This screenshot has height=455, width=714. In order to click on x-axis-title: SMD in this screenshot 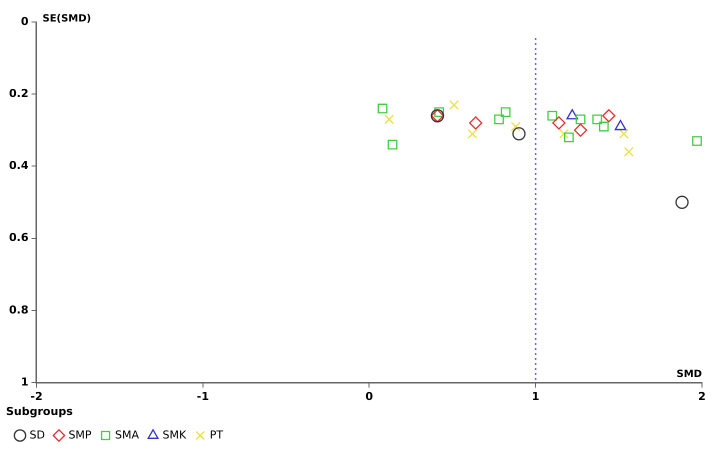, I will do `click(689, 374)`.